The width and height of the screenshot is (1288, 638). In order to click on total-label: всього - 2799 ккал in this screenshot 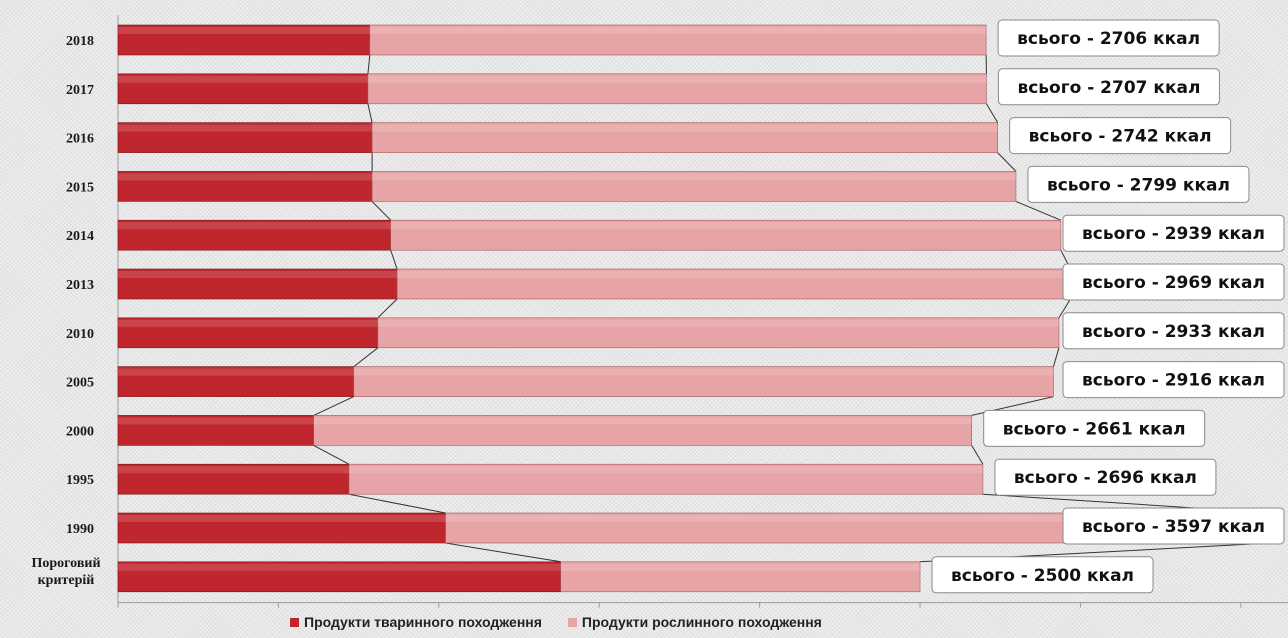, I will do `click(1138, 184)`.